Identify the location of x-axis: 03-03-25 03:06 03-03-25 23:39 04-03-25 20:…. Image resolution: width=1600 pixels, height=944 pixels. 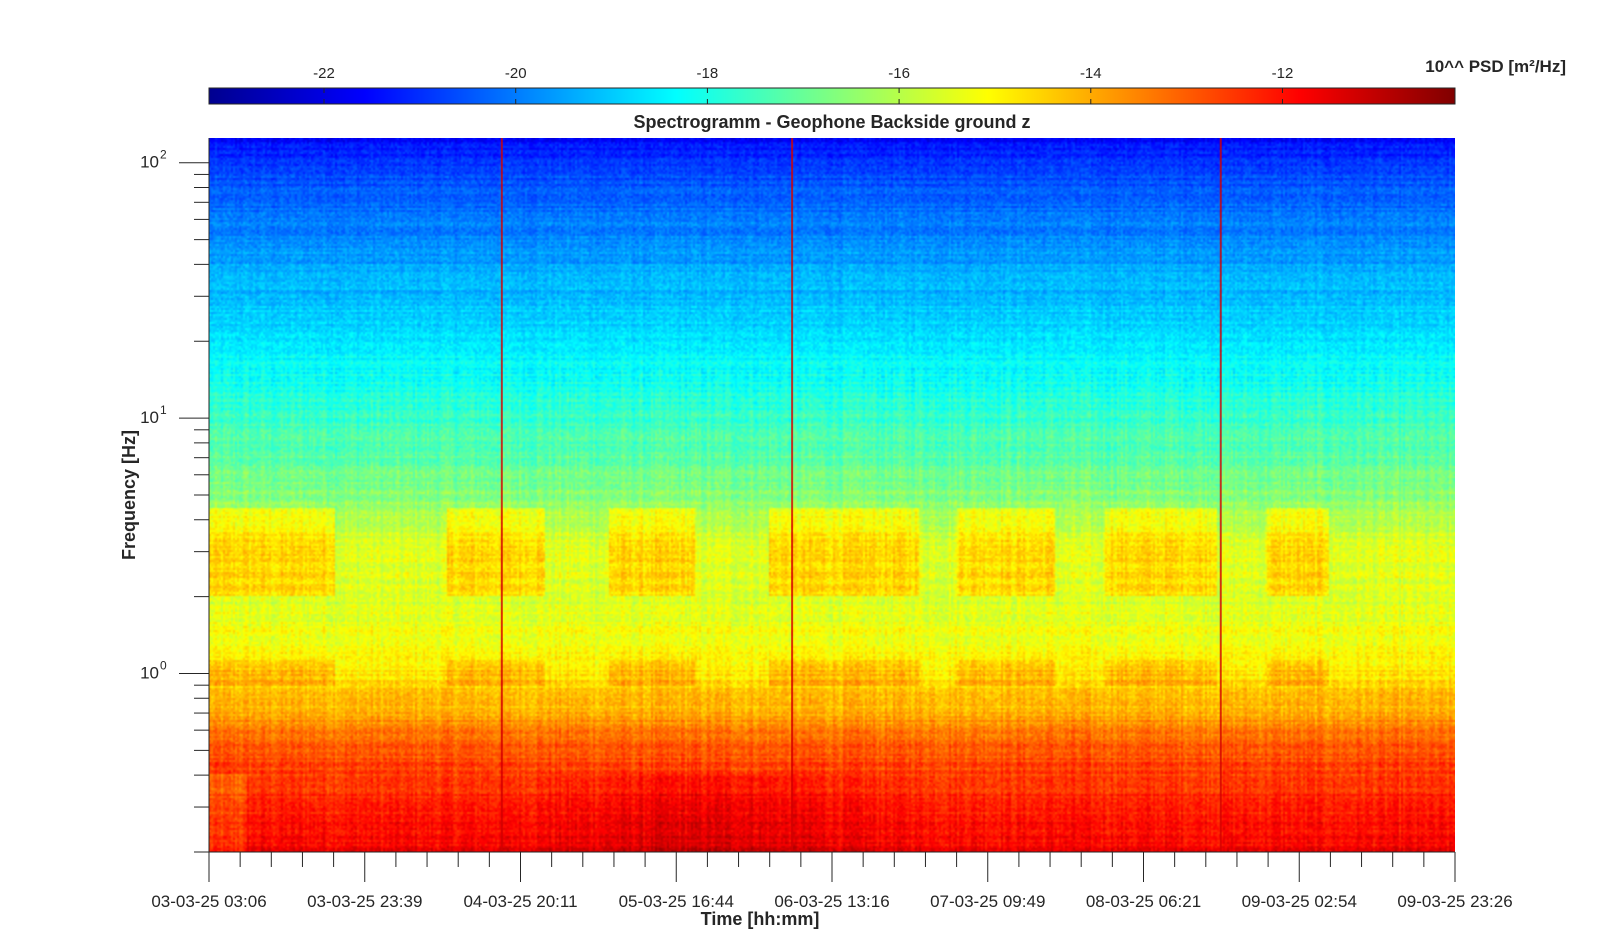
(832, 881).